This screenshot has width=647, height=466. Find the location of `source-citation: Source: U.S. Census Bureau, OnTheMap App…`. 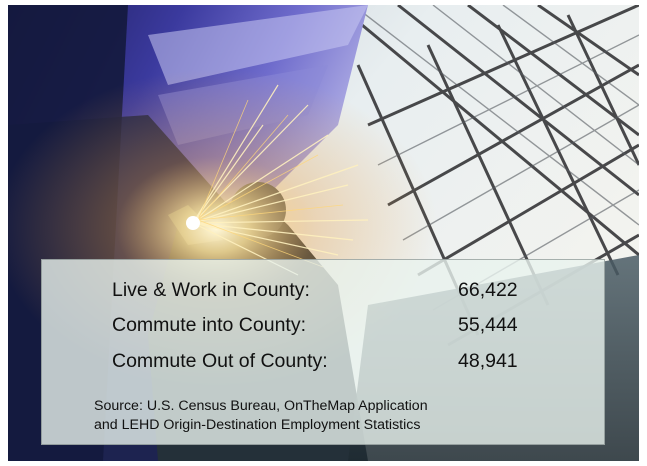

source-citation: Source: U.S. Census Bureau, OnTheMap App… is located at coordinates (344, 416).